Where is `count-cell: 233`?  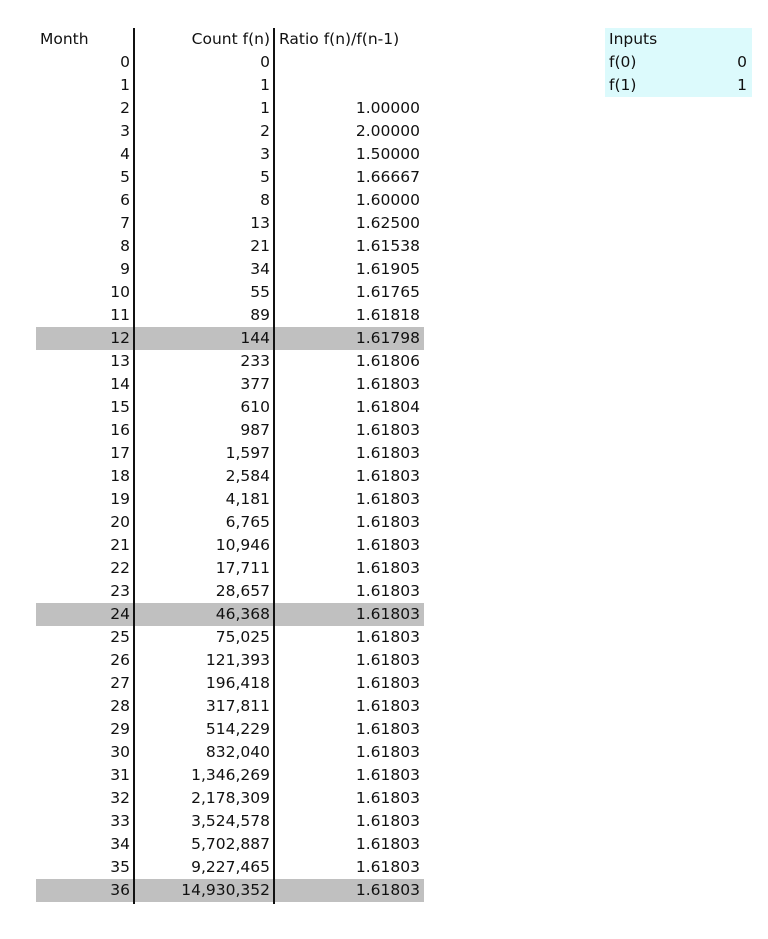
count-cell: 233 is located at coordinates (255, 361).